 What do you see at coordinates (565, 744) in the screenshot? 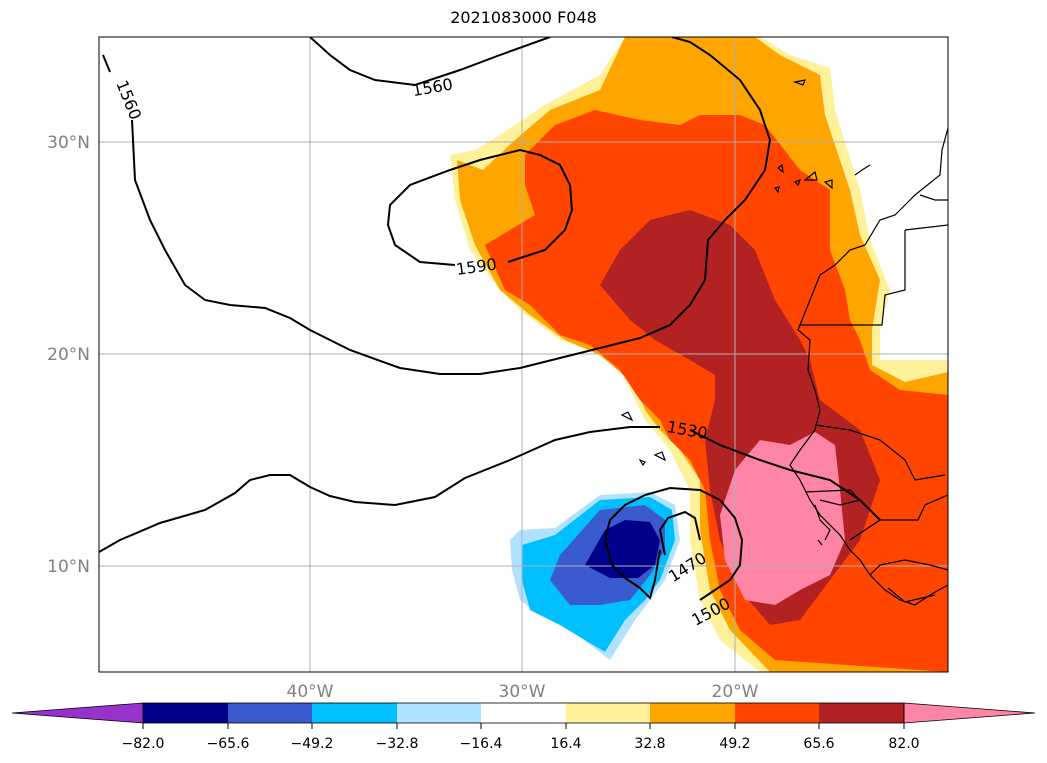
I see `colorbar-tick-label: 16.4` at bounding box center [565, 744].